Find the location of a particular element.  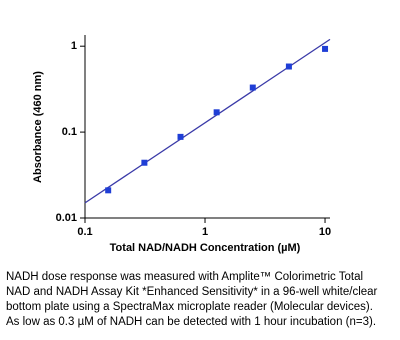

x-axis-title: Total NAD/NADH Concentration (µM) is located at coordinates (205, 248).